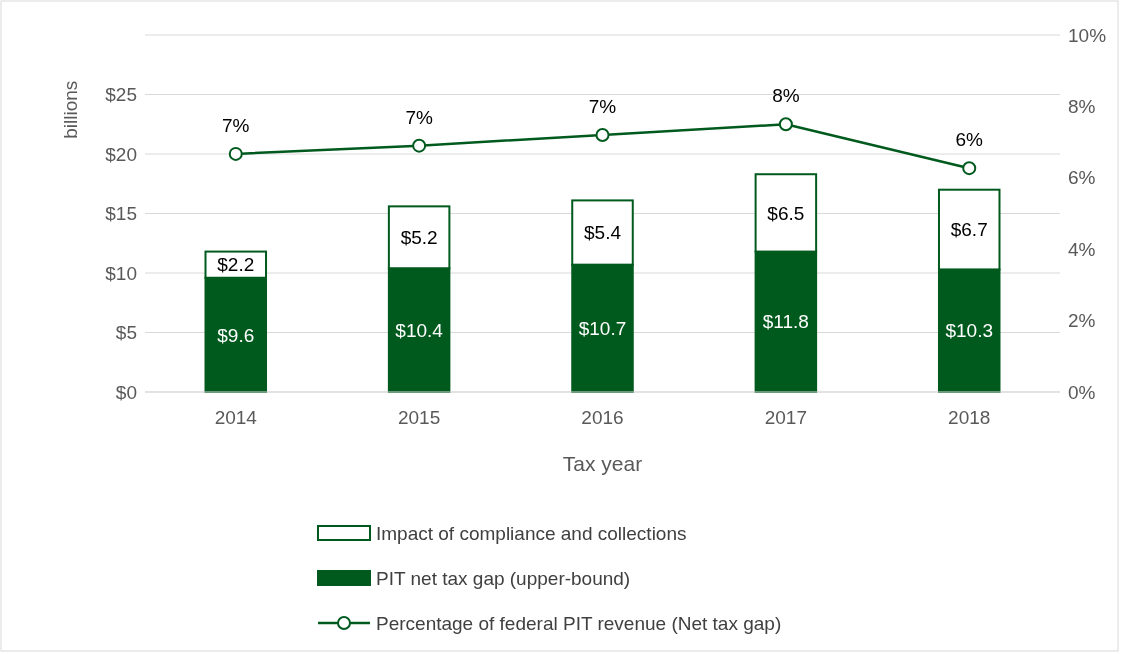 The width and height of the screenshot is (1127, 654). What do you see at coordinates (236, 335) in the screenshot?
I see `data-label: $9.6` at bounding box center [236, 335].